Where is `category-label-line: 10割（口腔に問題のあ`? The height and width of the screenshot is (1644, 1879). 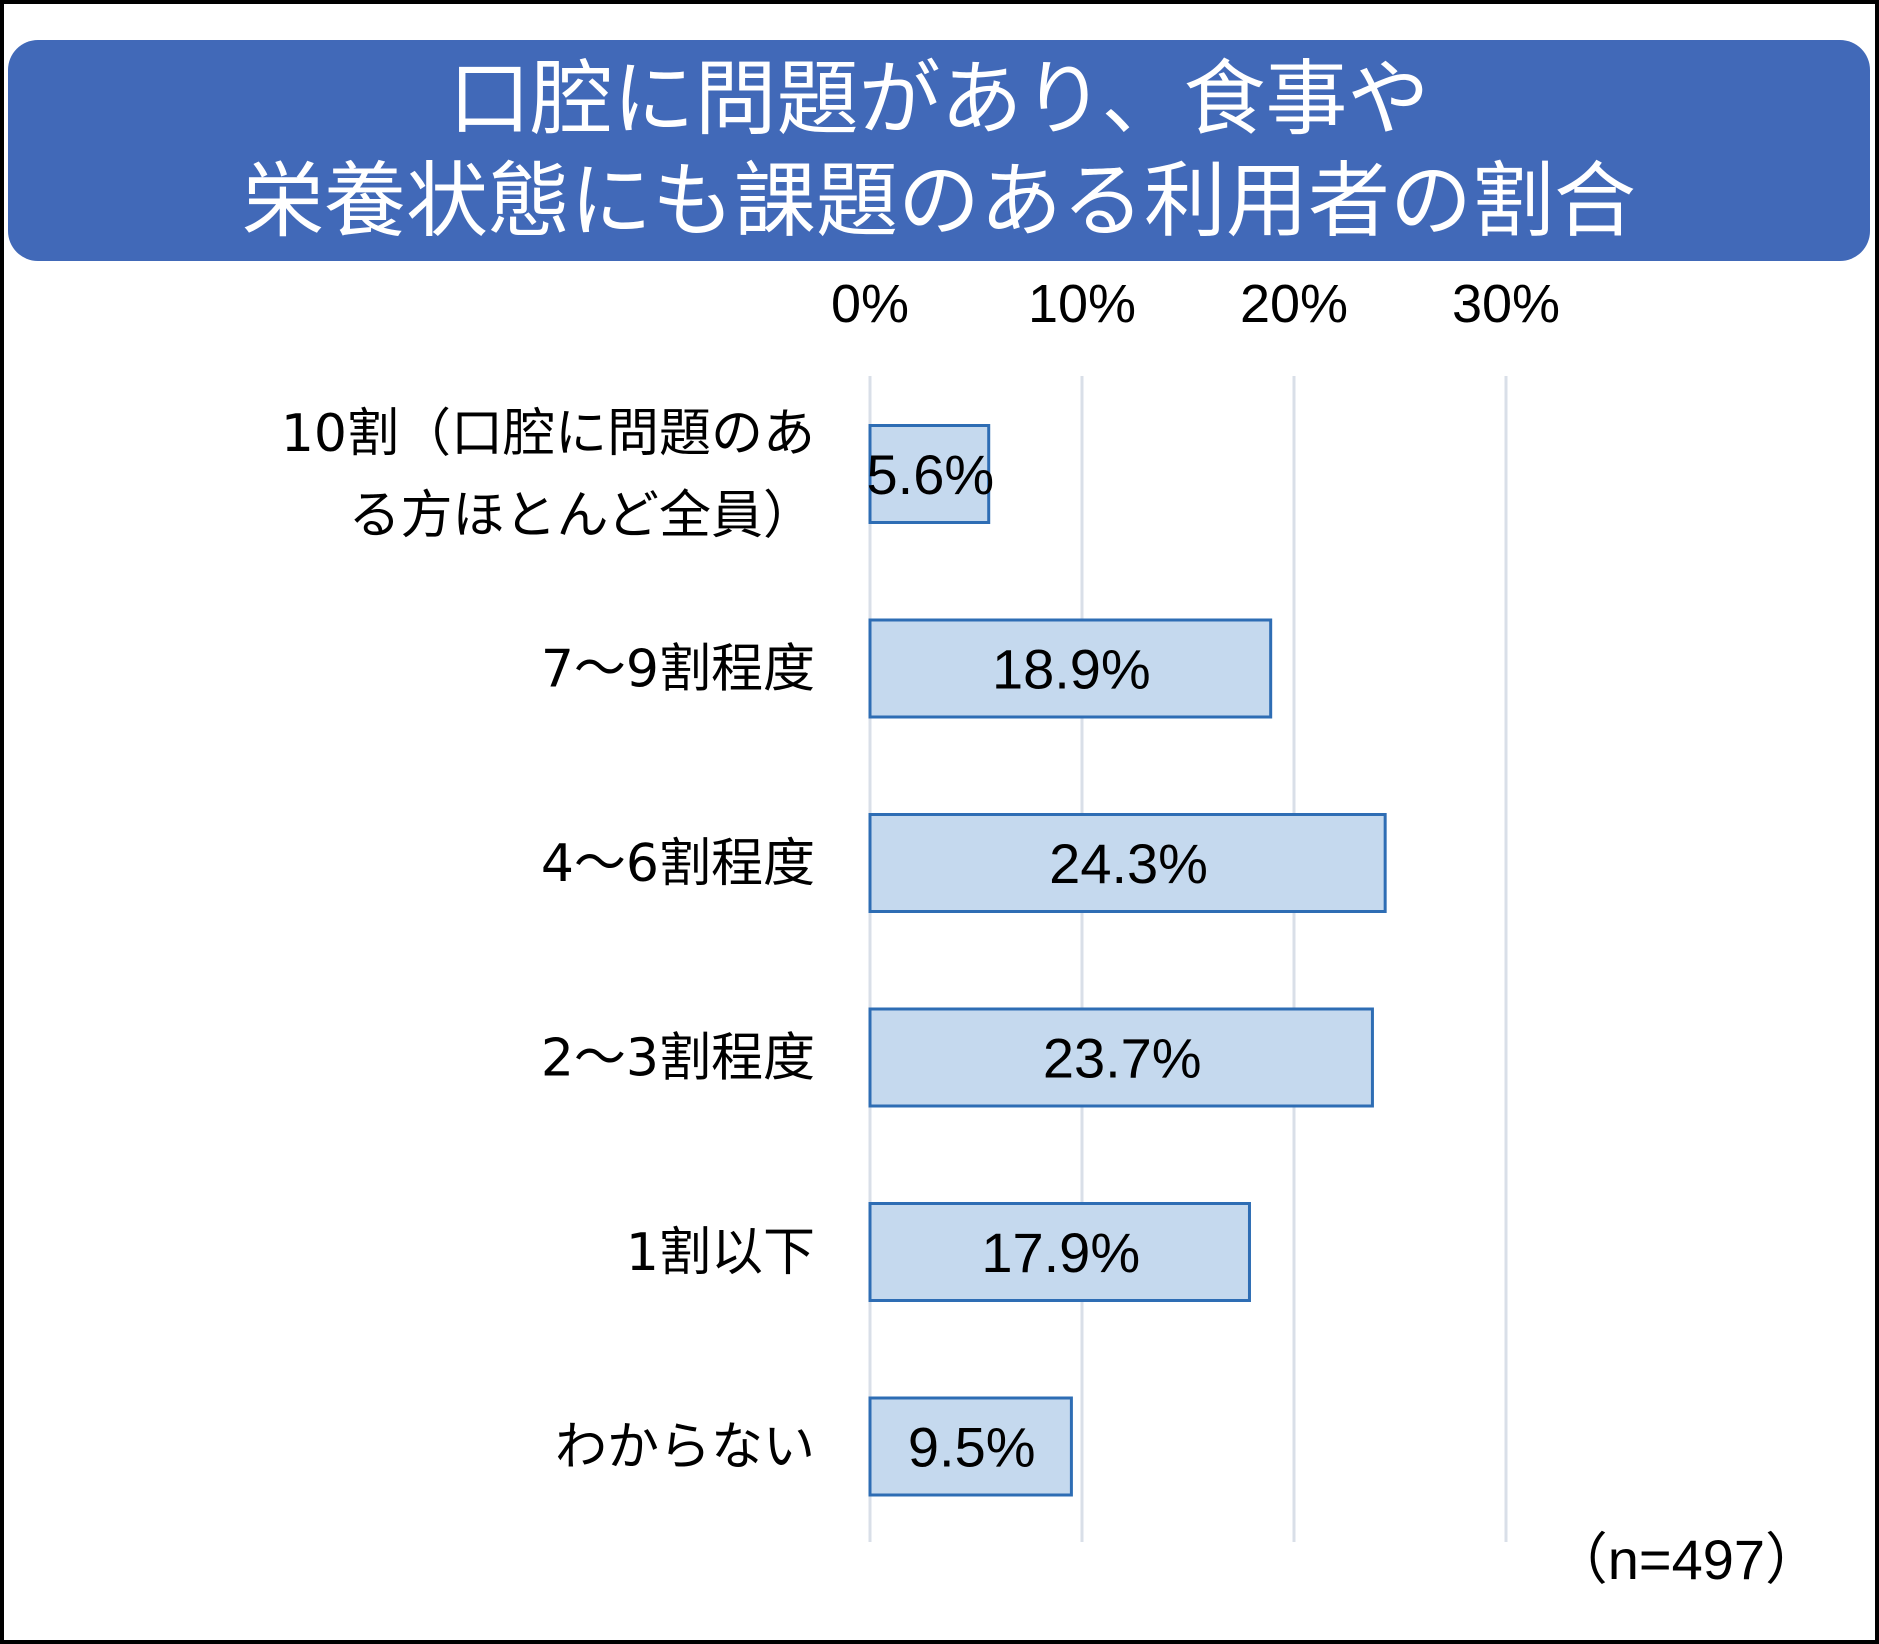 category-label-line: 10割（口腔に問題のあ is located at coordinates (548, 434).